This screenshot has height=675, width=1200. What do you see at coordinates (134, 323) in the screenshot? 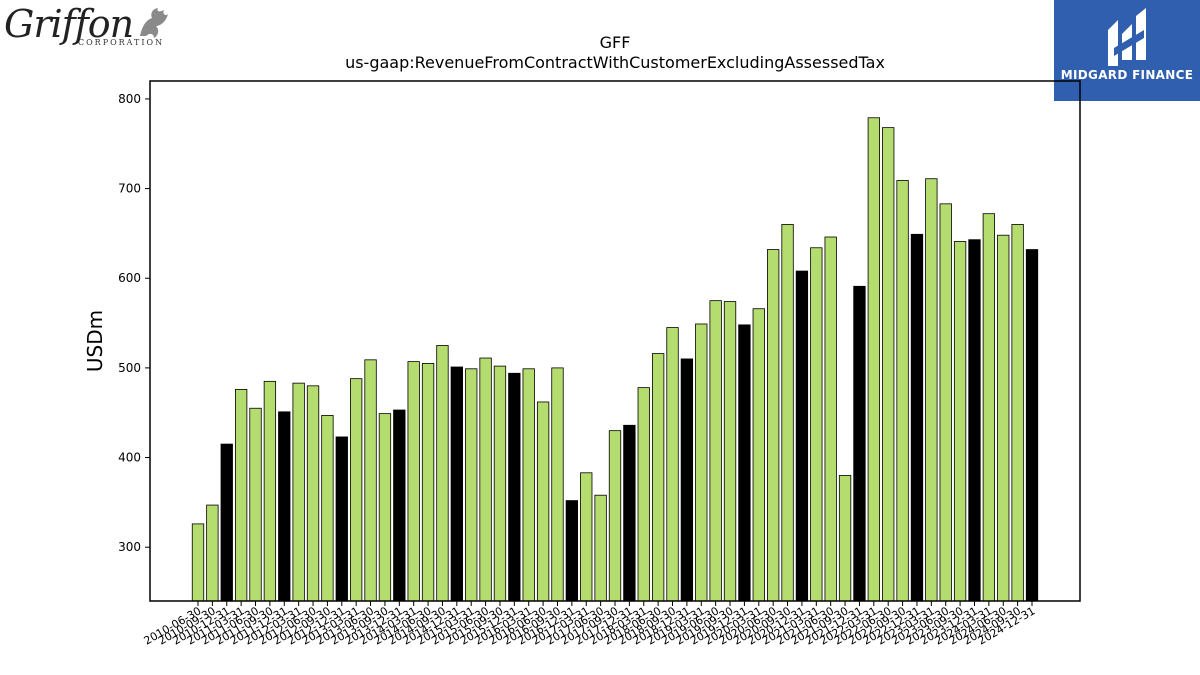
I see `y-axis: 300 400 500 600 700 800` at bounding box center [134, 323].